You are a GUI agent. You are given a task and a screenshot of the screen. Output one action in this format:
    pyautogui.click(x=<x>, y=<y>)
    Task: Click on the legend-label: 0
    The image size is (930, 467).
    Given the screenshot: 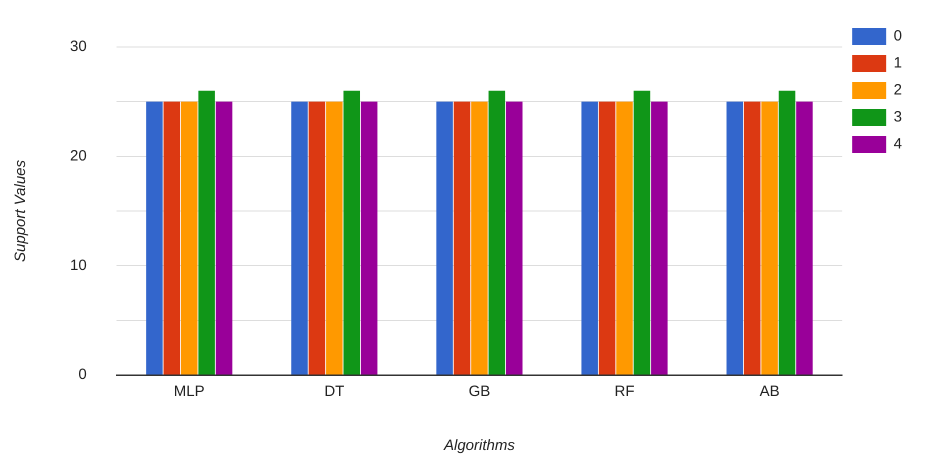 What is the action you would take?
    pyautogui.click(x=898, y=36)
    